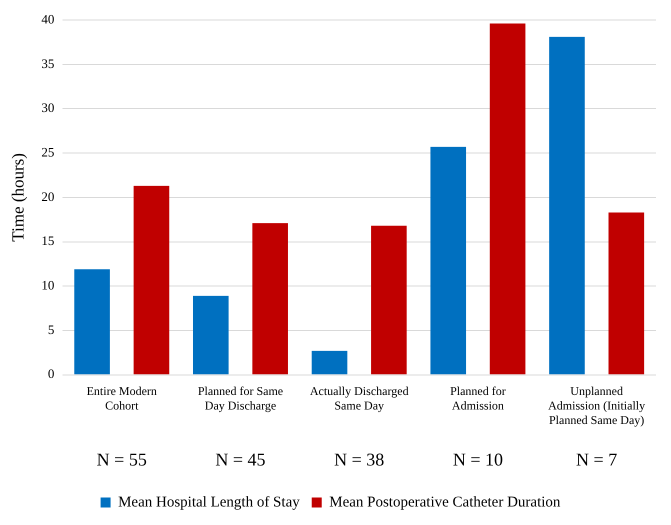 Image resolution: width=671 pixels, height=525 pixels. I want to click on y-tick-label: 10, so click(47, 285).